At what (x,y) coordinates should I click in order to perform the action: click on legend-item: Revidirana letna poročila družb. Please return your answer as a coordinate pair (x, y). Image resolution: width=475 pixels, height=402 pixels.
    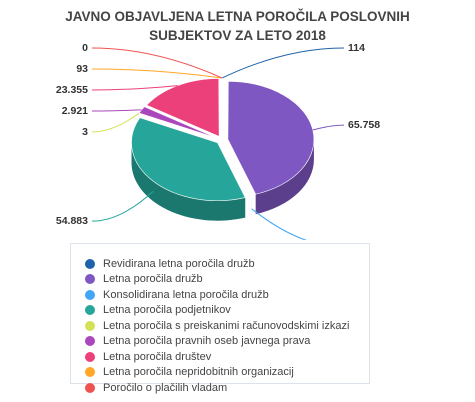
    Looking at the image, I should click on (227, 264).